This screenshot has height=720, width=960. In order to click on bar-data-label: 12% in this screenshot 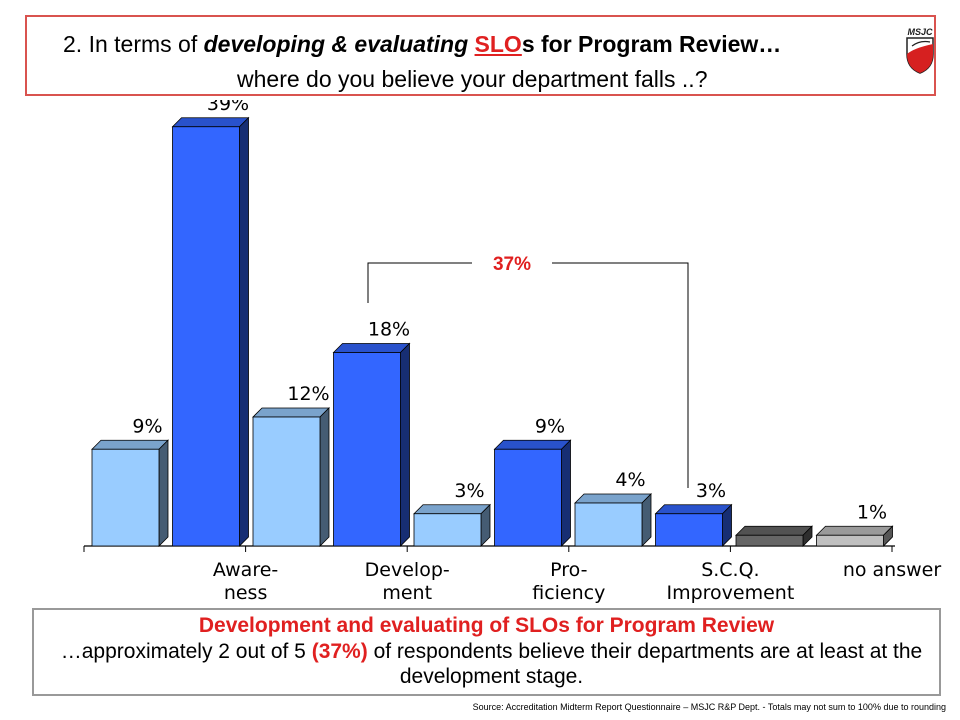, I will do `click(308, 394)`.